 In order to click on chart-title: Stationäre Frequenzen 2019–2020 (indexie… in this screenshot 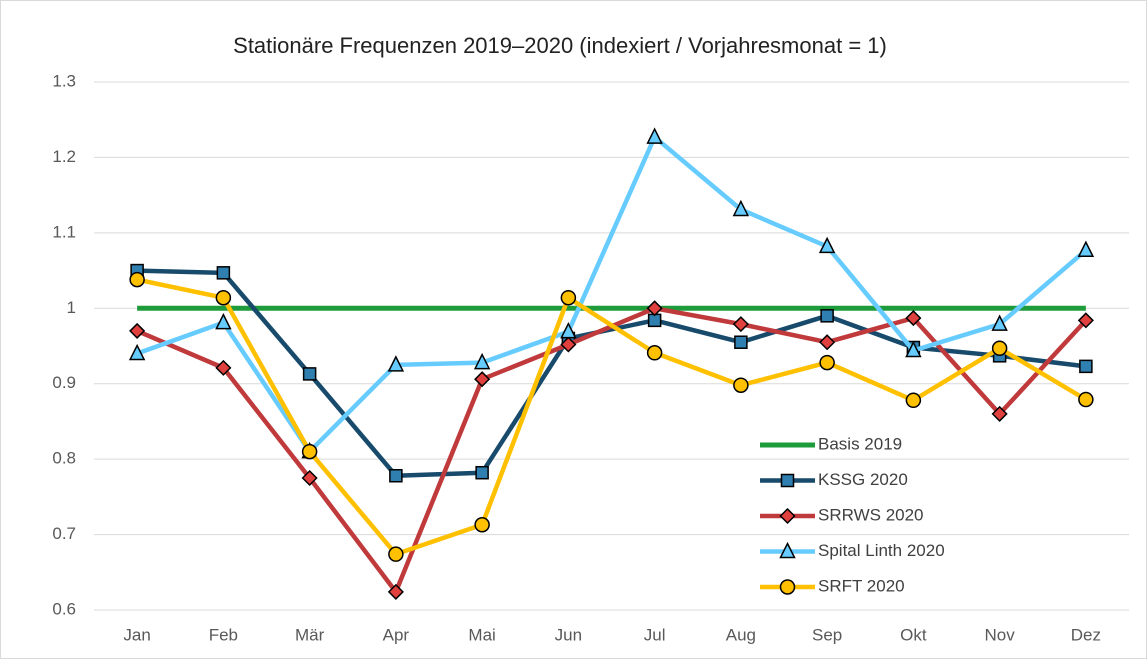, I will do `click(560, 45)`.